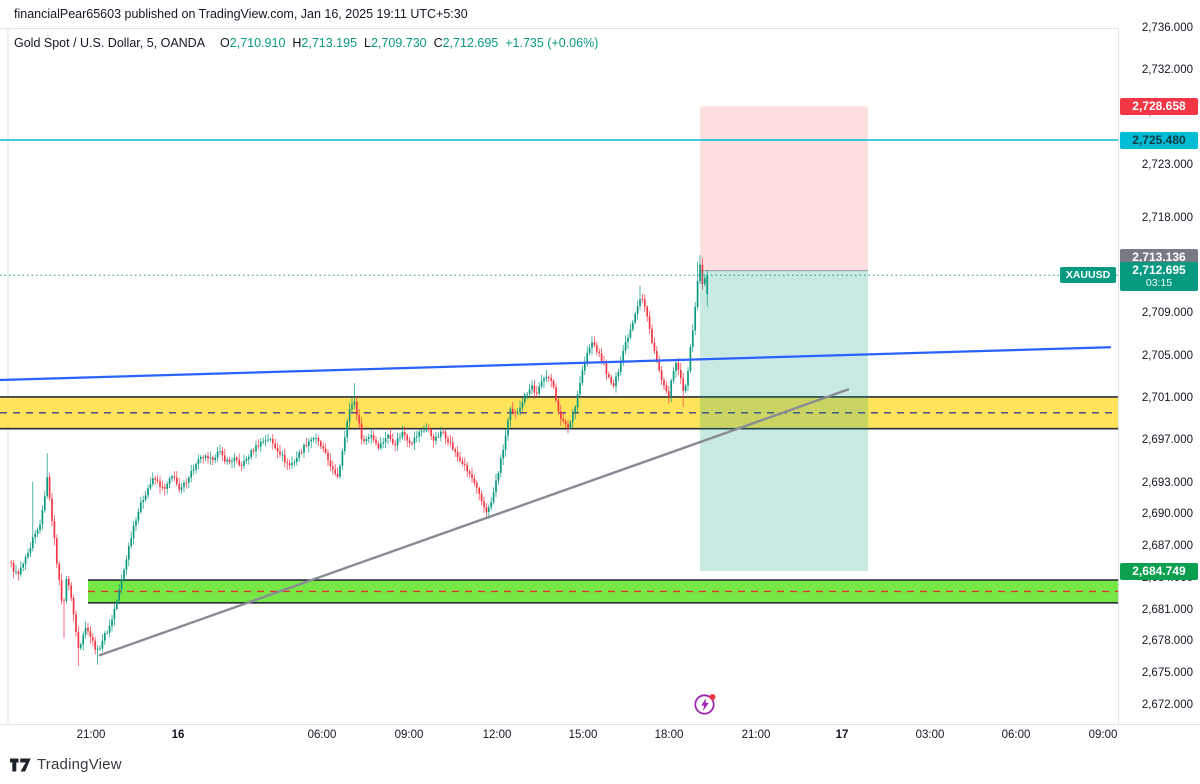 The image size is (1200, 784). What do you see at coordinates (1167, 546) in the screenshot?
I see `price-axis-label: 2,687.000` at bounding box center [1167, 546].